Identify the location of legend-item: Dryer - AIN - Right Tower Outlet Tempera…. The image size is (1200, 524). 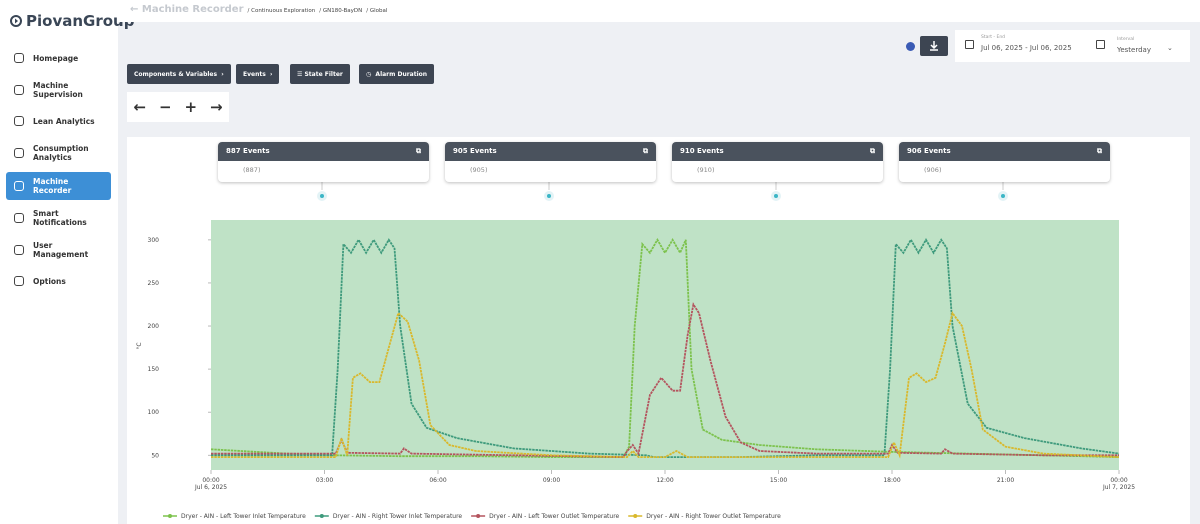
(704, 516).